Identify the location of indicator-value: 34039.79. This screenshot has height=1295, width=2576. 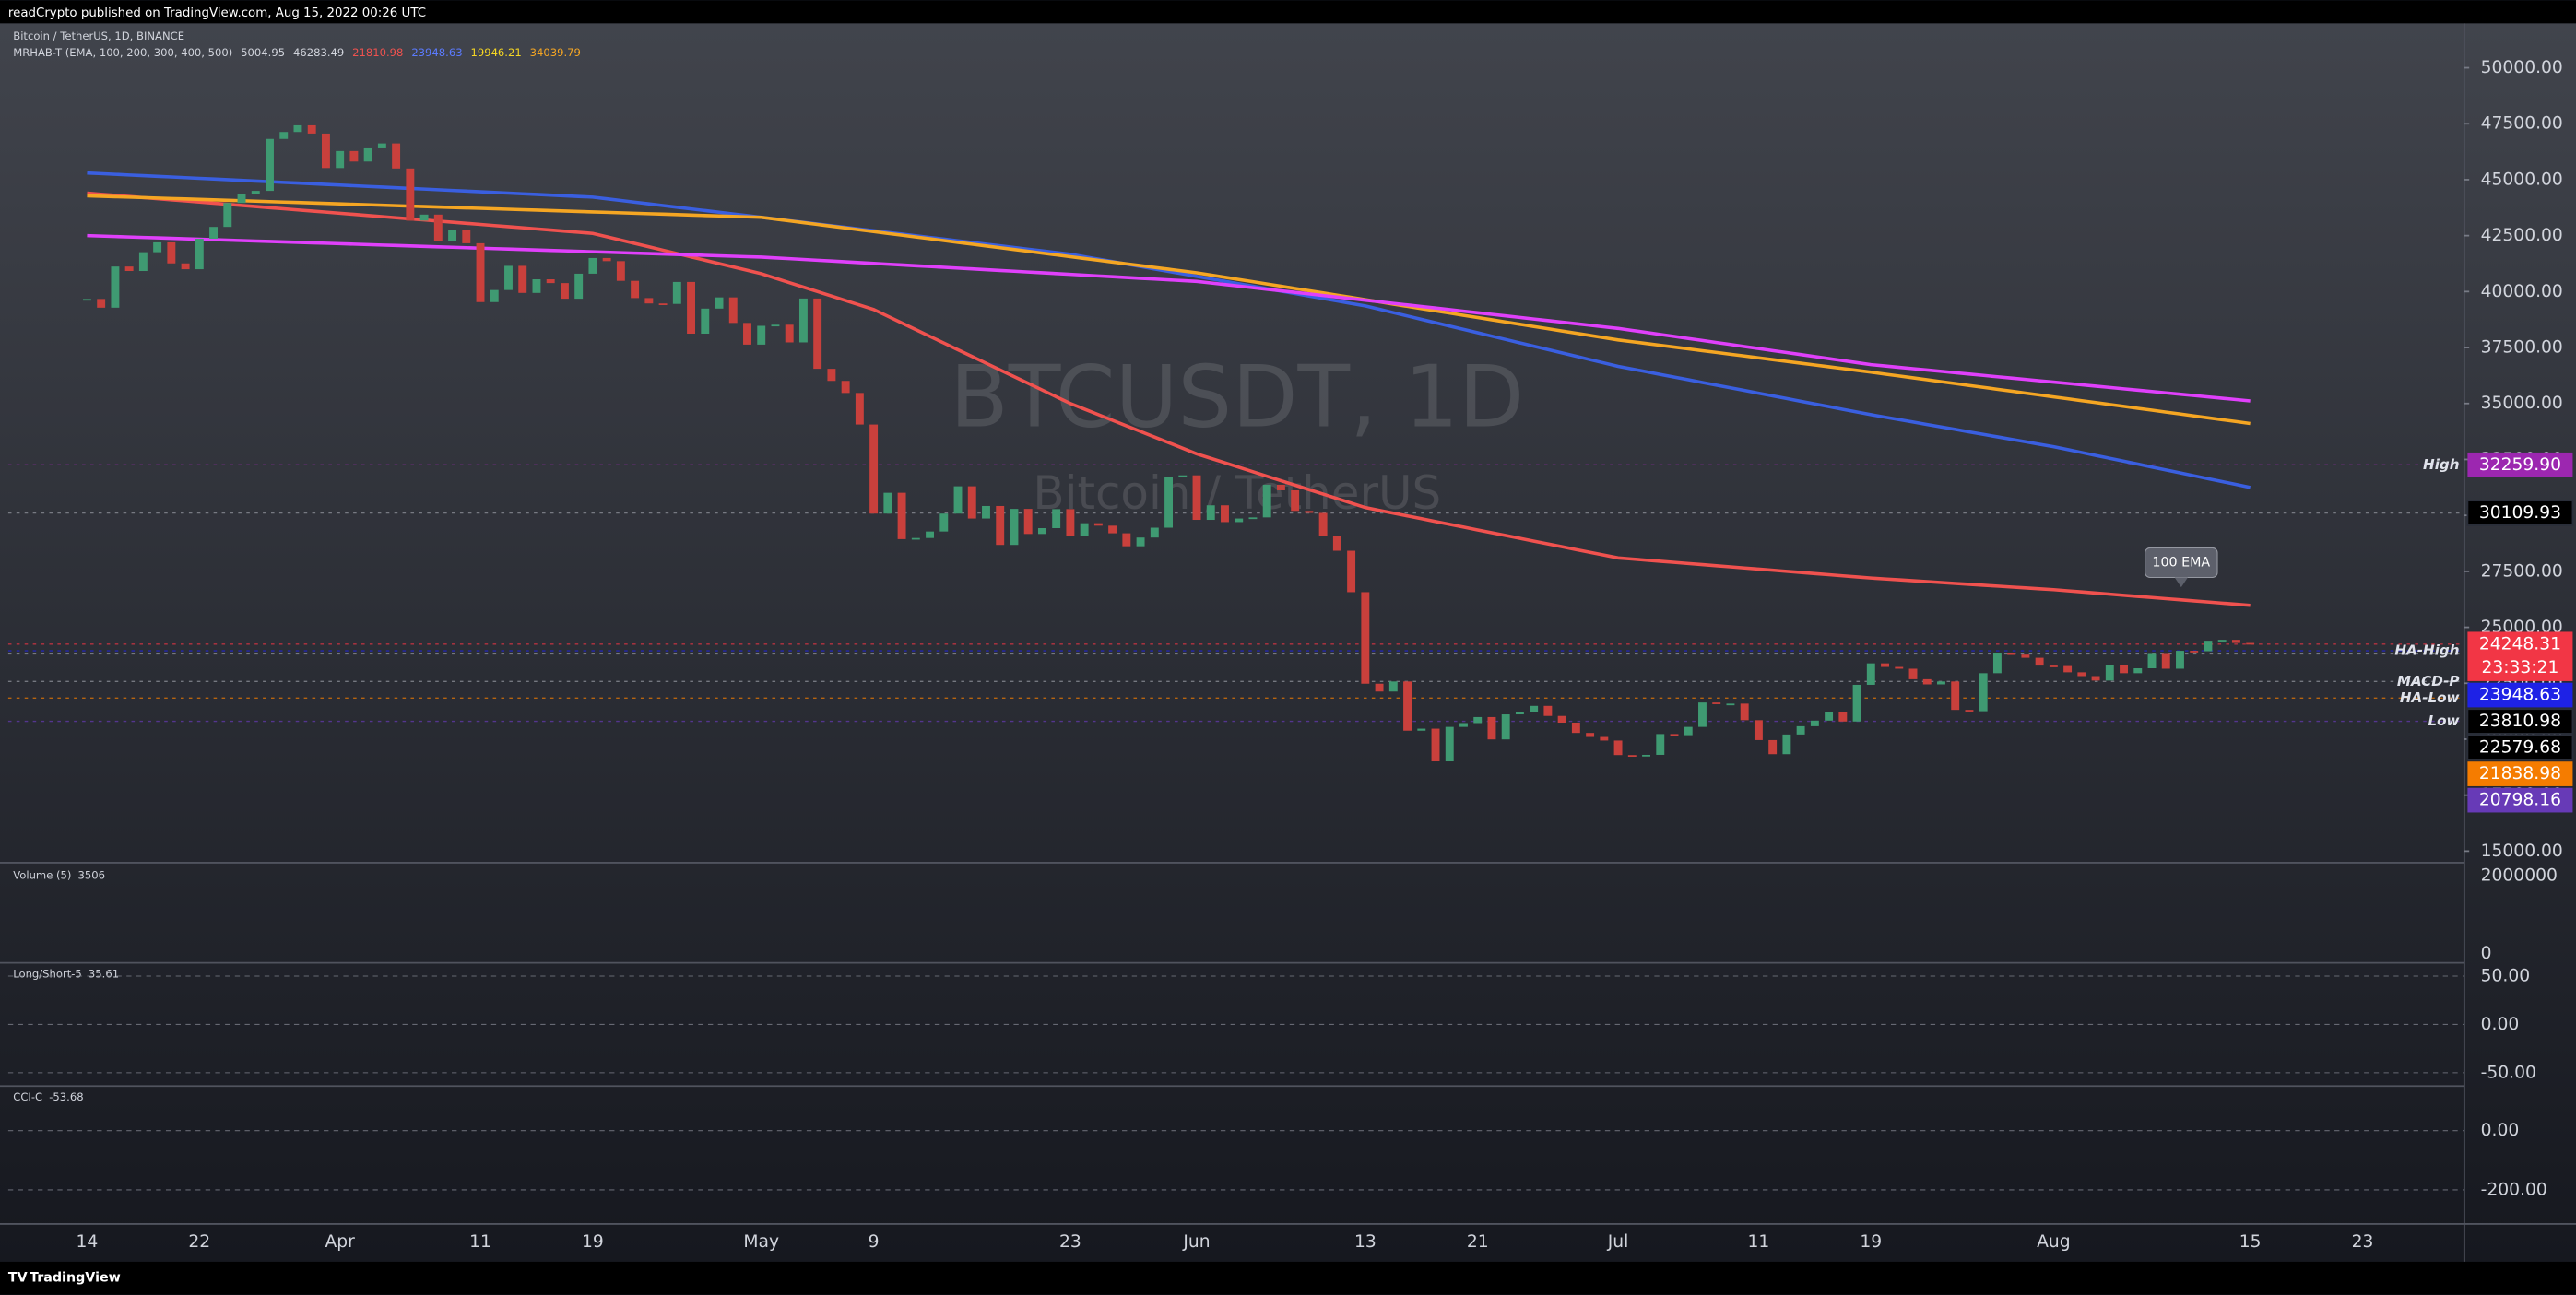
(555, 52).